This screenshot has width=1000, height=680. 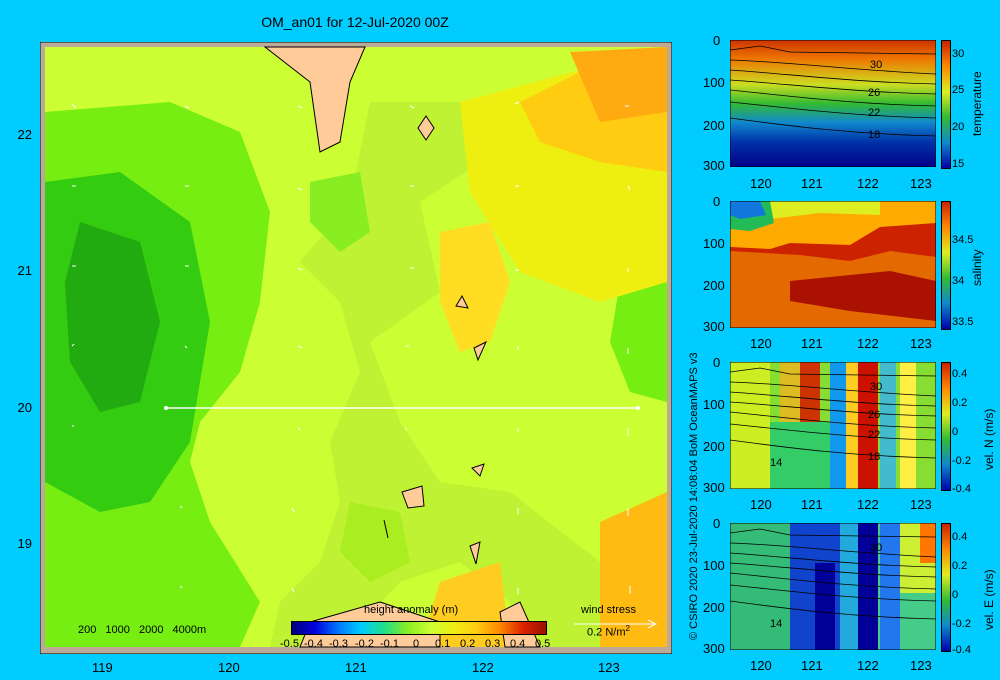 What do you see at coordinates (24, 134) in the screenshot?
I see `y-tick-label: 22` at bounding box center [24, 134].